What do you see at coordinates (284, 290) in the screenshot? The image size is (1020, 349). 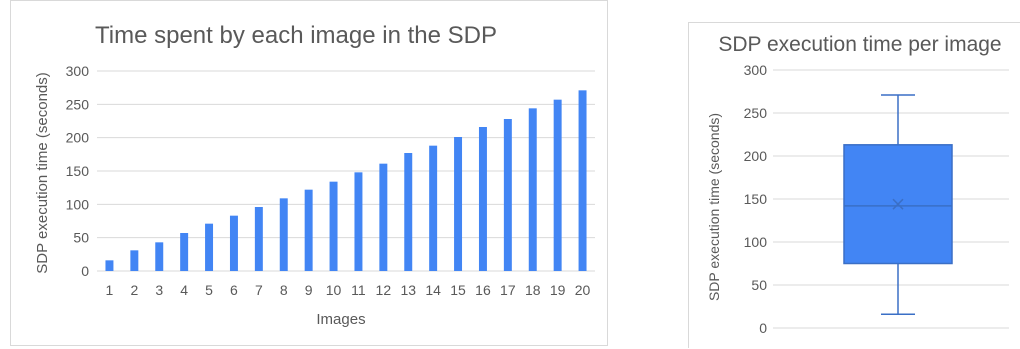 I see `bar-x-tick-label: 8` at bounding box center [284, 290].